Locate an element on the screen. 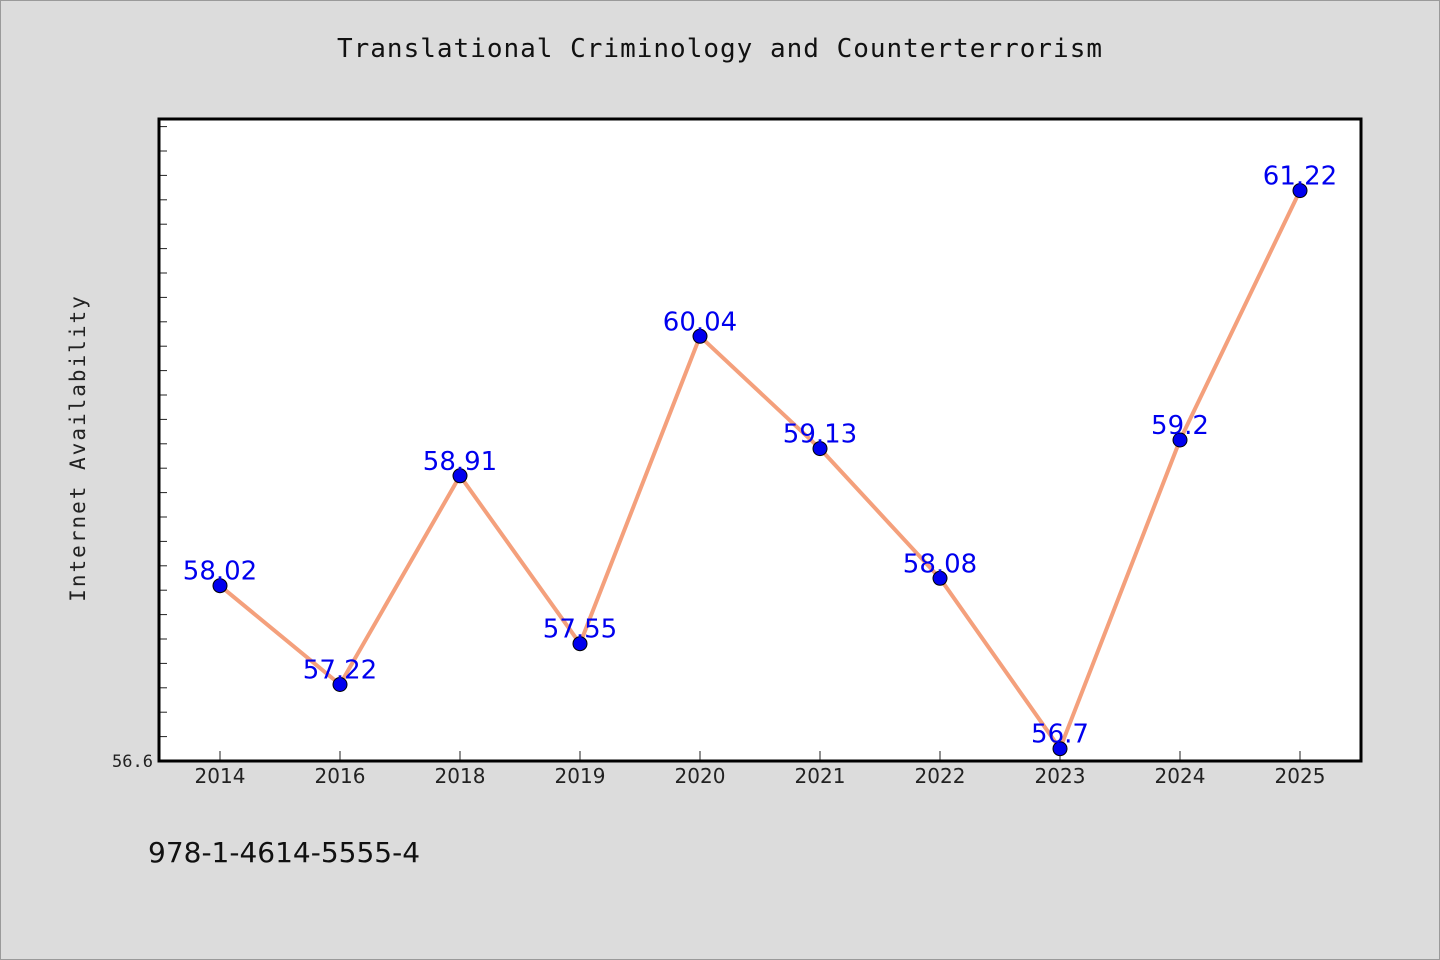  y-tick-label: 56.6 is located at coordinates (132, 762).